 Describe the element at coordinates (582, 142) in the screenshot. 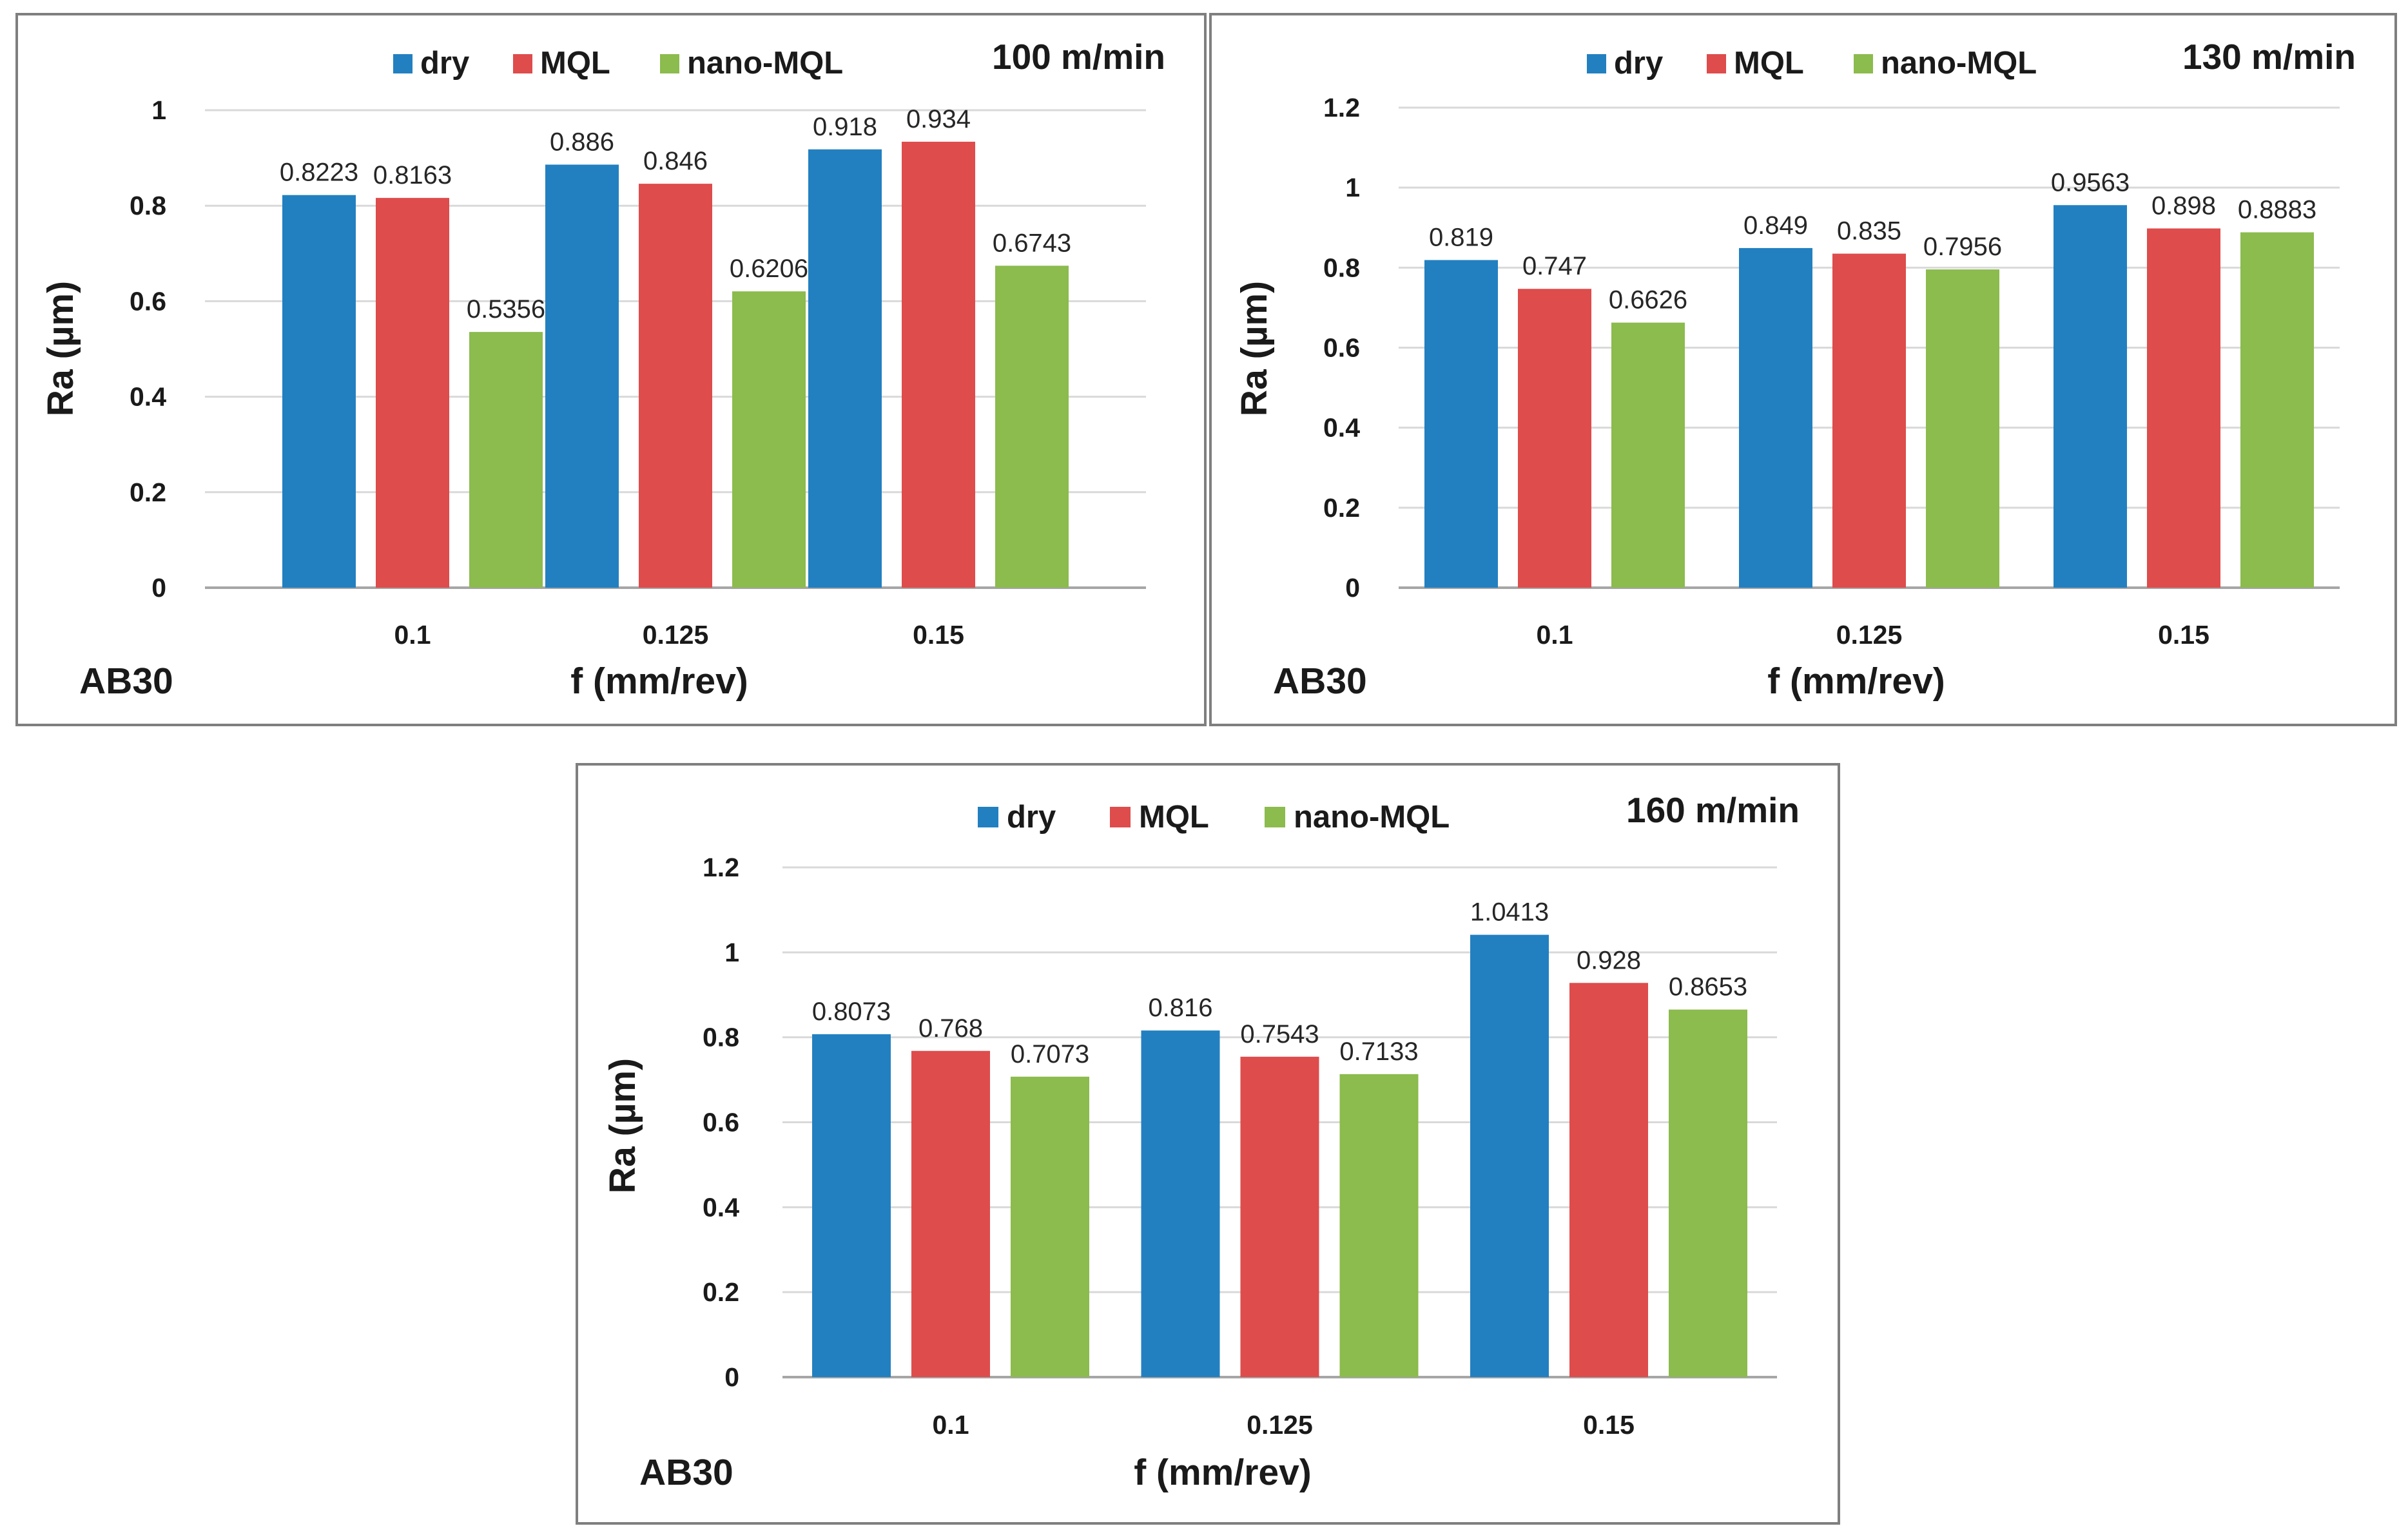

I see `data-label: 0.886` at that location.